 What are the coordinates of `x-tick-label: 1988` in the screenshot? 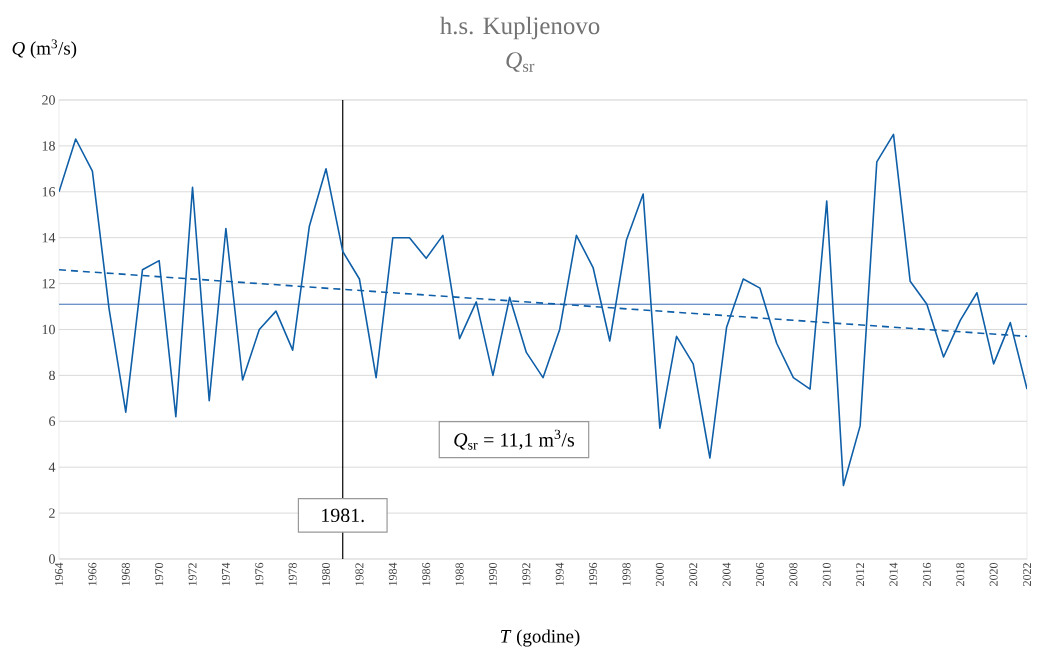 It's located at (459, 574).